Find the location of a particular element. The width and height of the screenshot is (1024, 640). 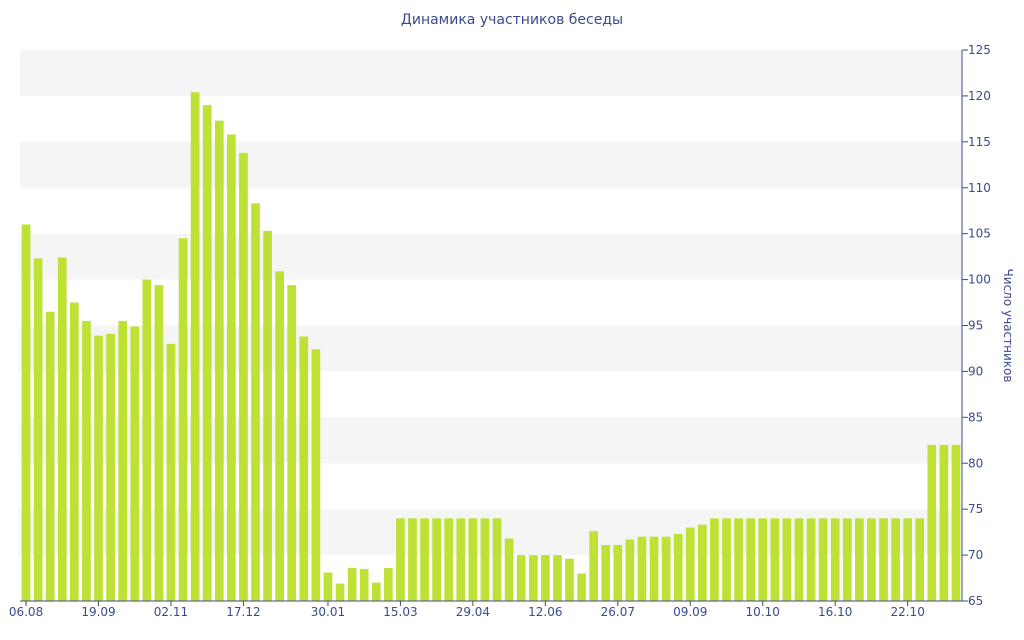

x-tick-label: 30.01 is located at coordinates (328, 612).